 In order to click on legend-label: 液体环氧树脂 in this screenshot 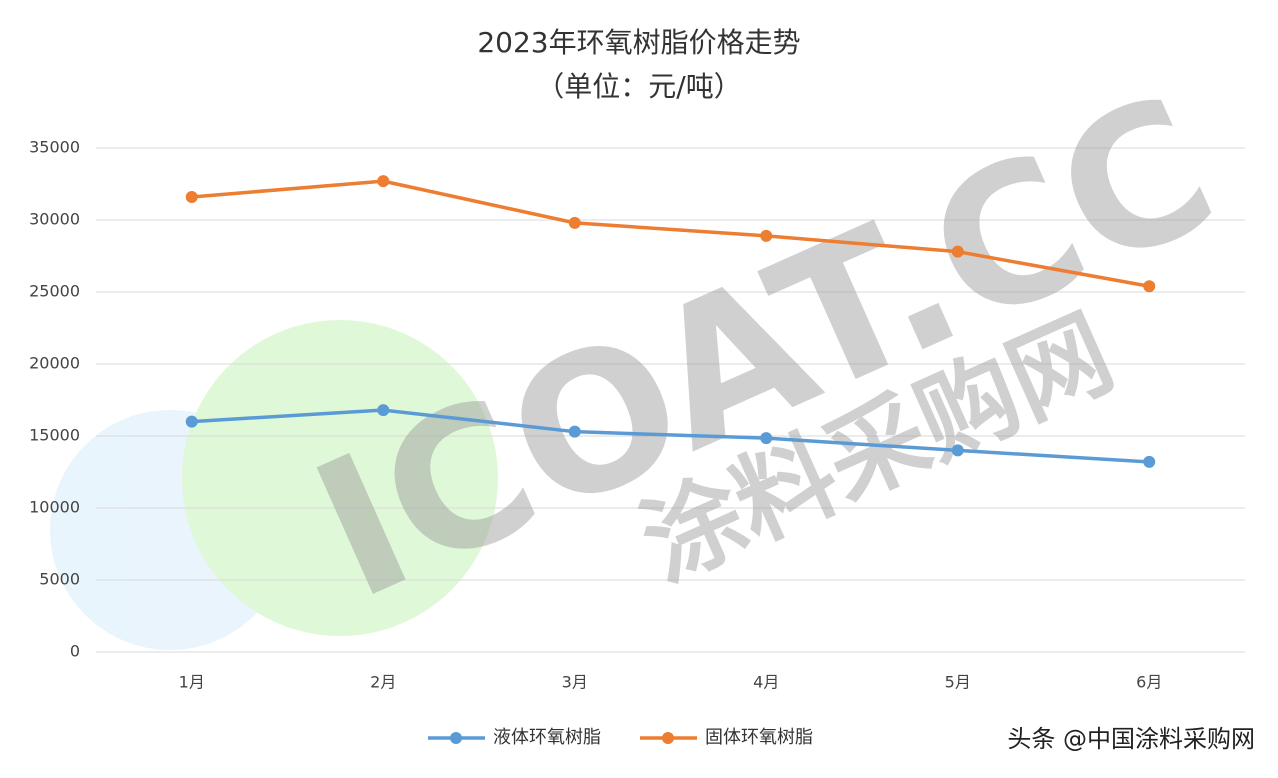, I will do `click(547, 737)`.